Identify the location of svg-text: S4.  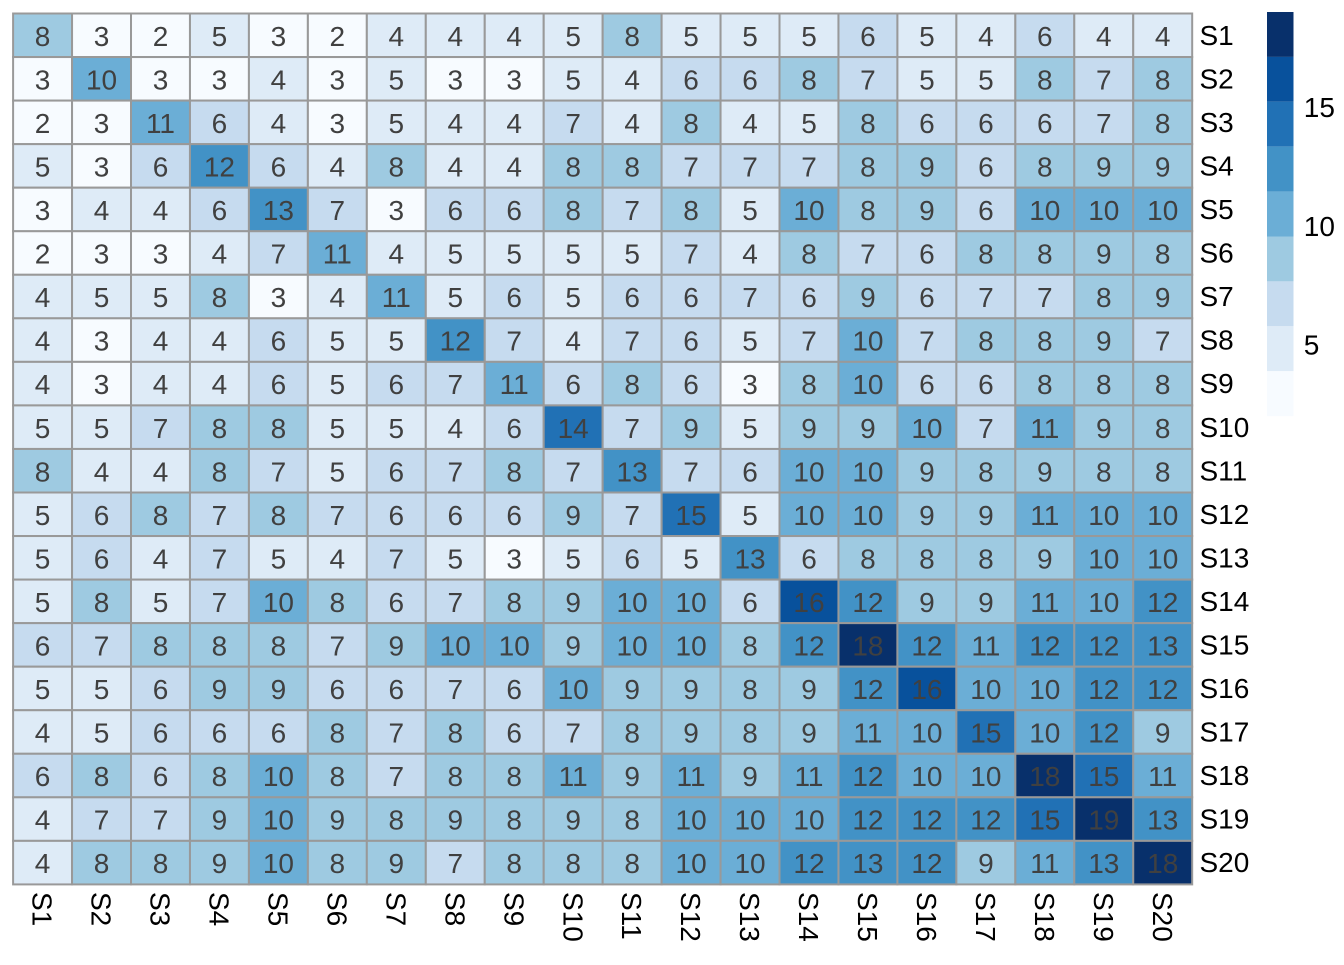
(219, 909).